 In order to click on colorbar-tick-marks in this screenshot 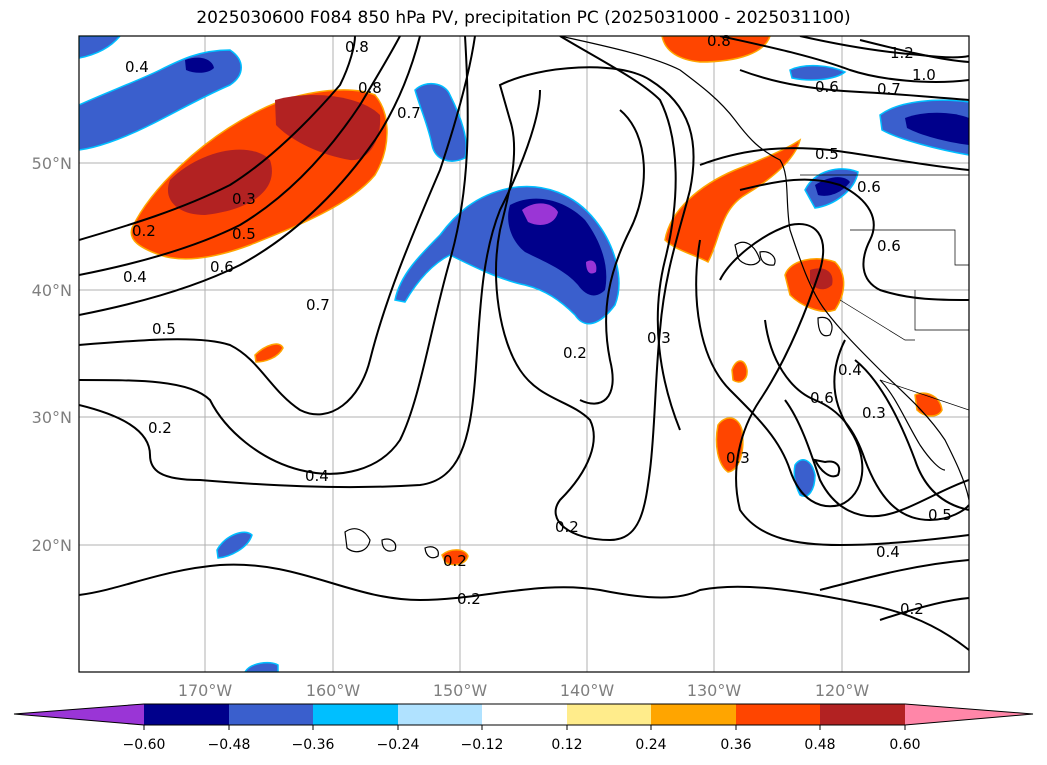, I will do `click(524, 727)`.